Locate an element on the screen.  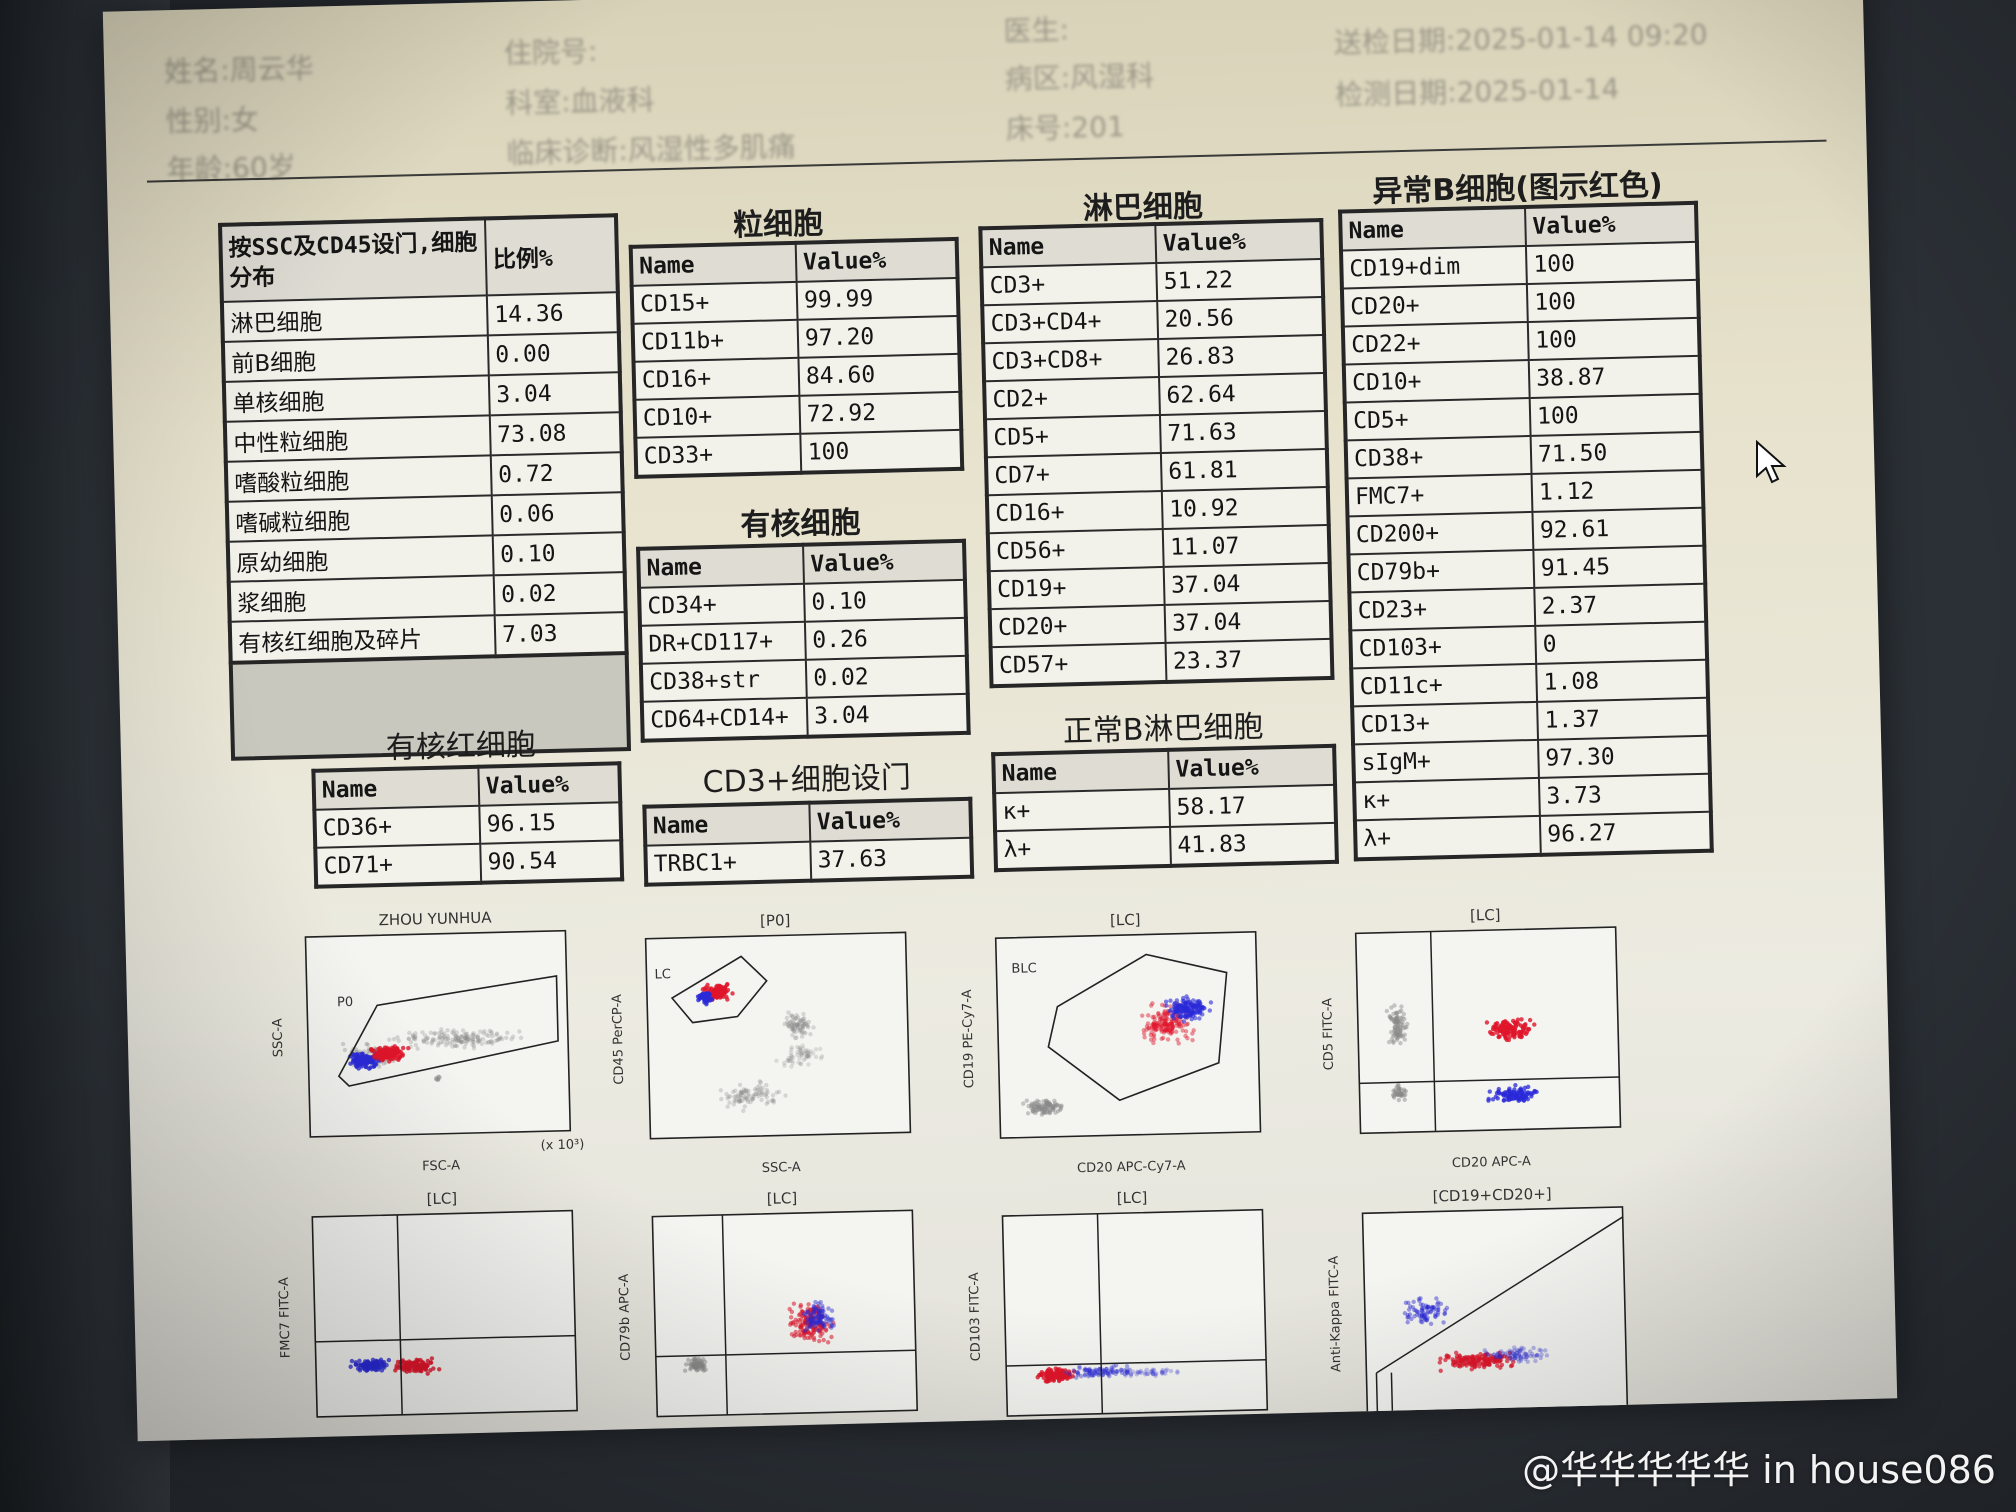
row-name: CD36+ is located at coordinates (397, 826).